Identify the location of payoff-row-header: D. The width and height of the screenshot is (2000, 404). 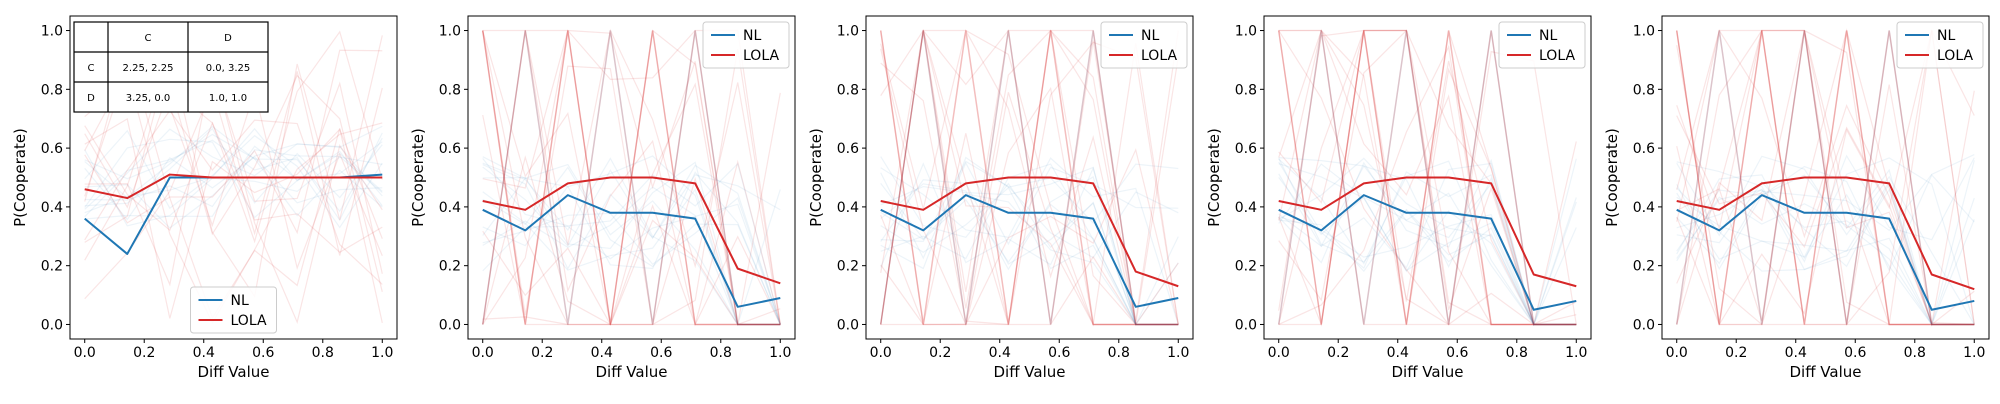
(91, 98).